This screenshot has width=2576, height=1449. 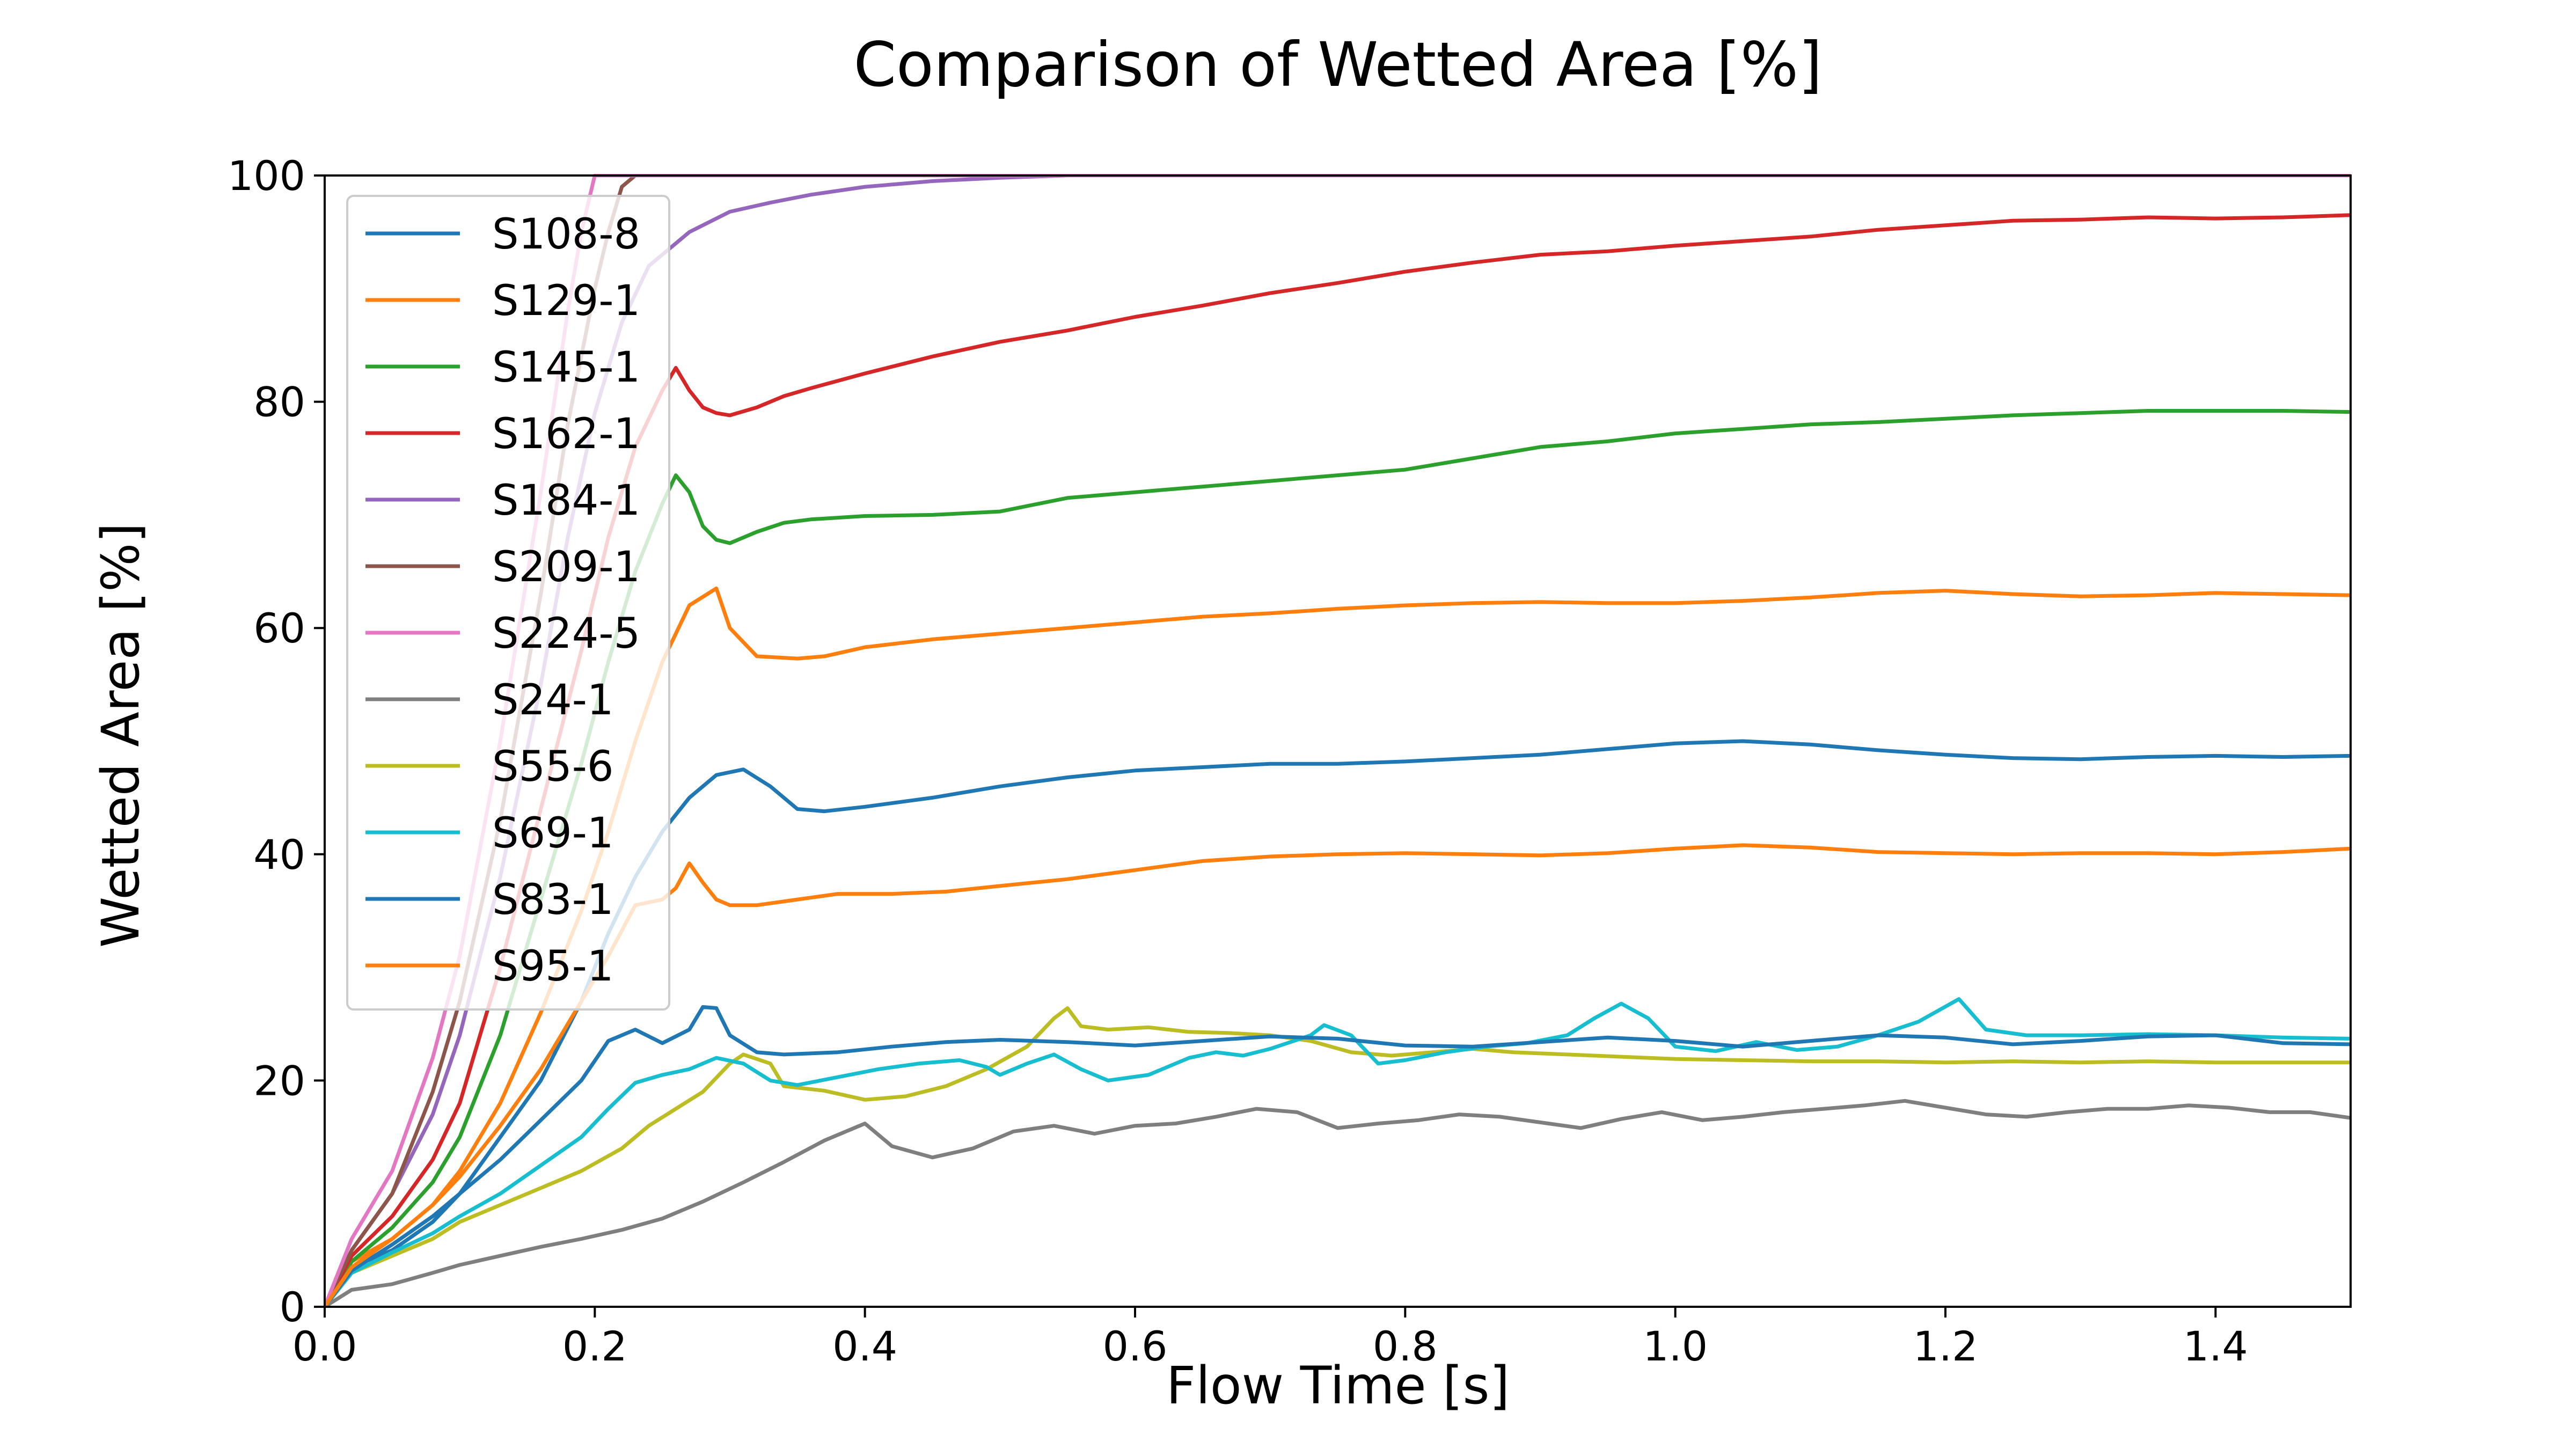 What do you see at coordinates (324, 1346) in the screenshot?
I see `x-tick-label: 0.0` at bounding box center [324, 1346].